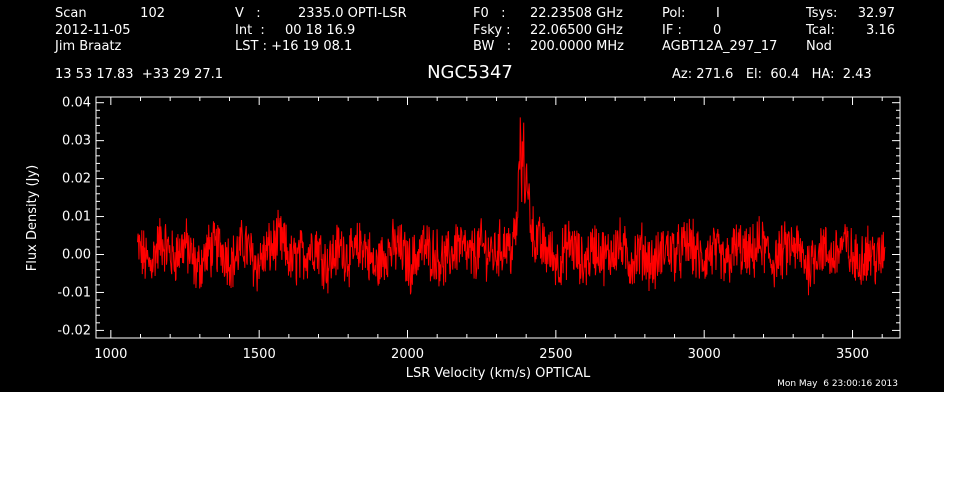  I want to click on velocity-value: 2335.0 OPTI-LSR, so click(352, 13).